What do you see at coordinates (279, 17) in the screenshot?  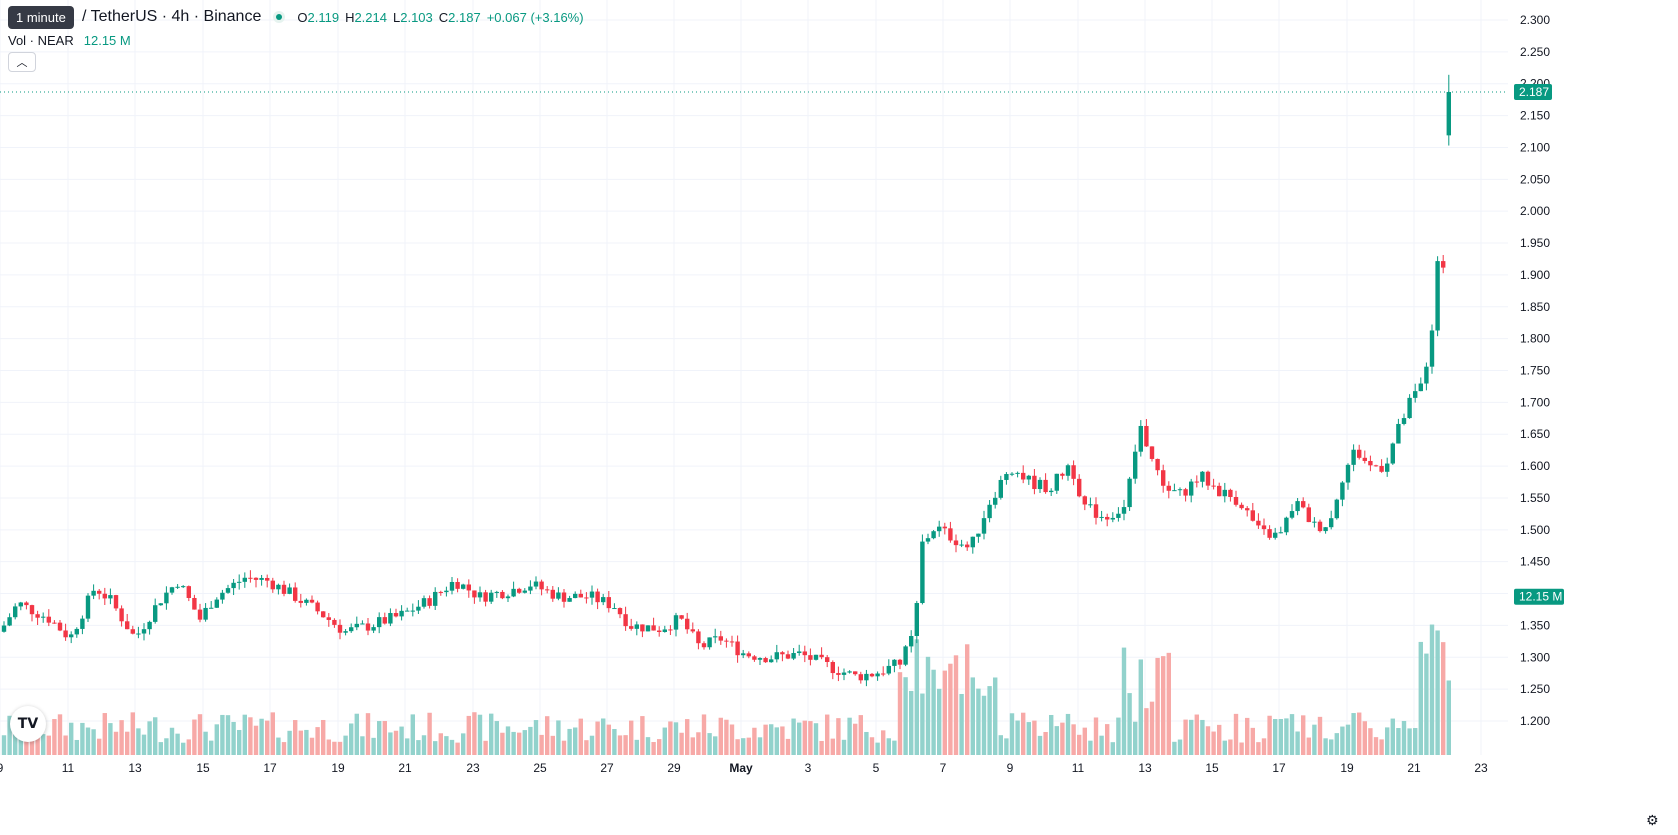 I see `market-status-icon` at bounding box center [279, 17].